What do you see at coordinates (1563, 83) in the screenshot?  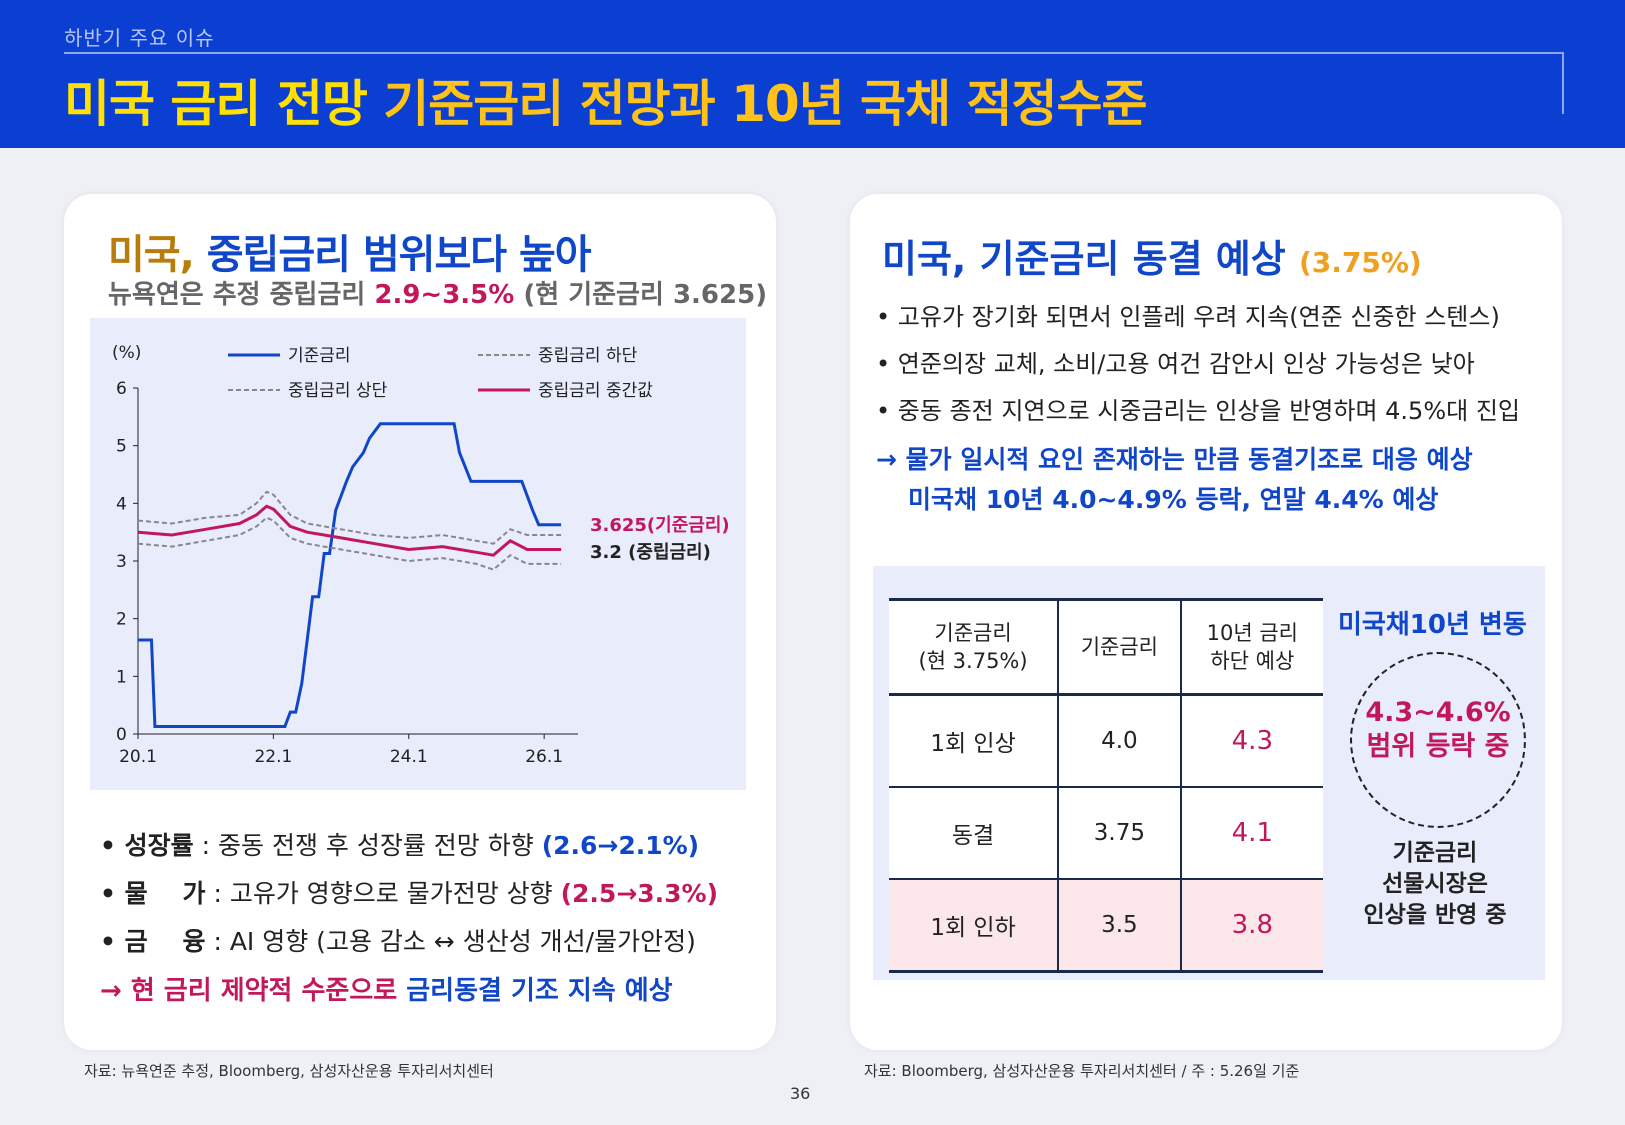 I see `header-rule-end` at bounding box center [1563, 83].